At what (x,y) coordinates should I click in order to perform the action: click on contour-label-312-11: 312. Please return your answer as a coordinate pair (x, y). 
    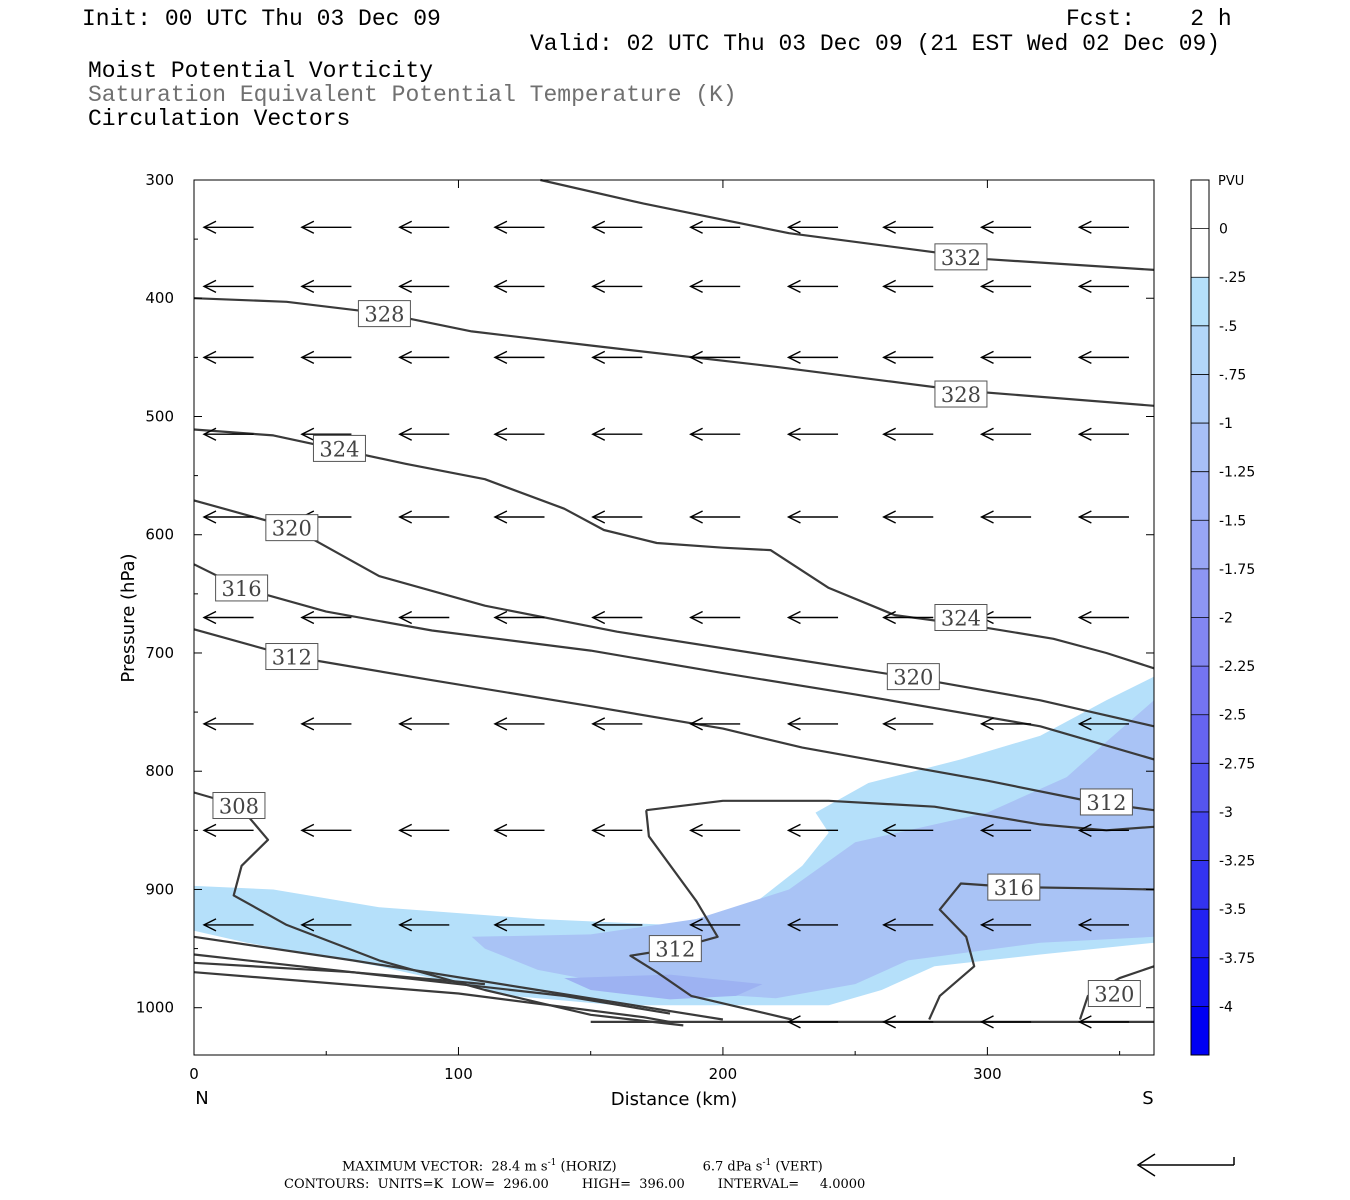
    Looking at the image, I should click on (675, 949).